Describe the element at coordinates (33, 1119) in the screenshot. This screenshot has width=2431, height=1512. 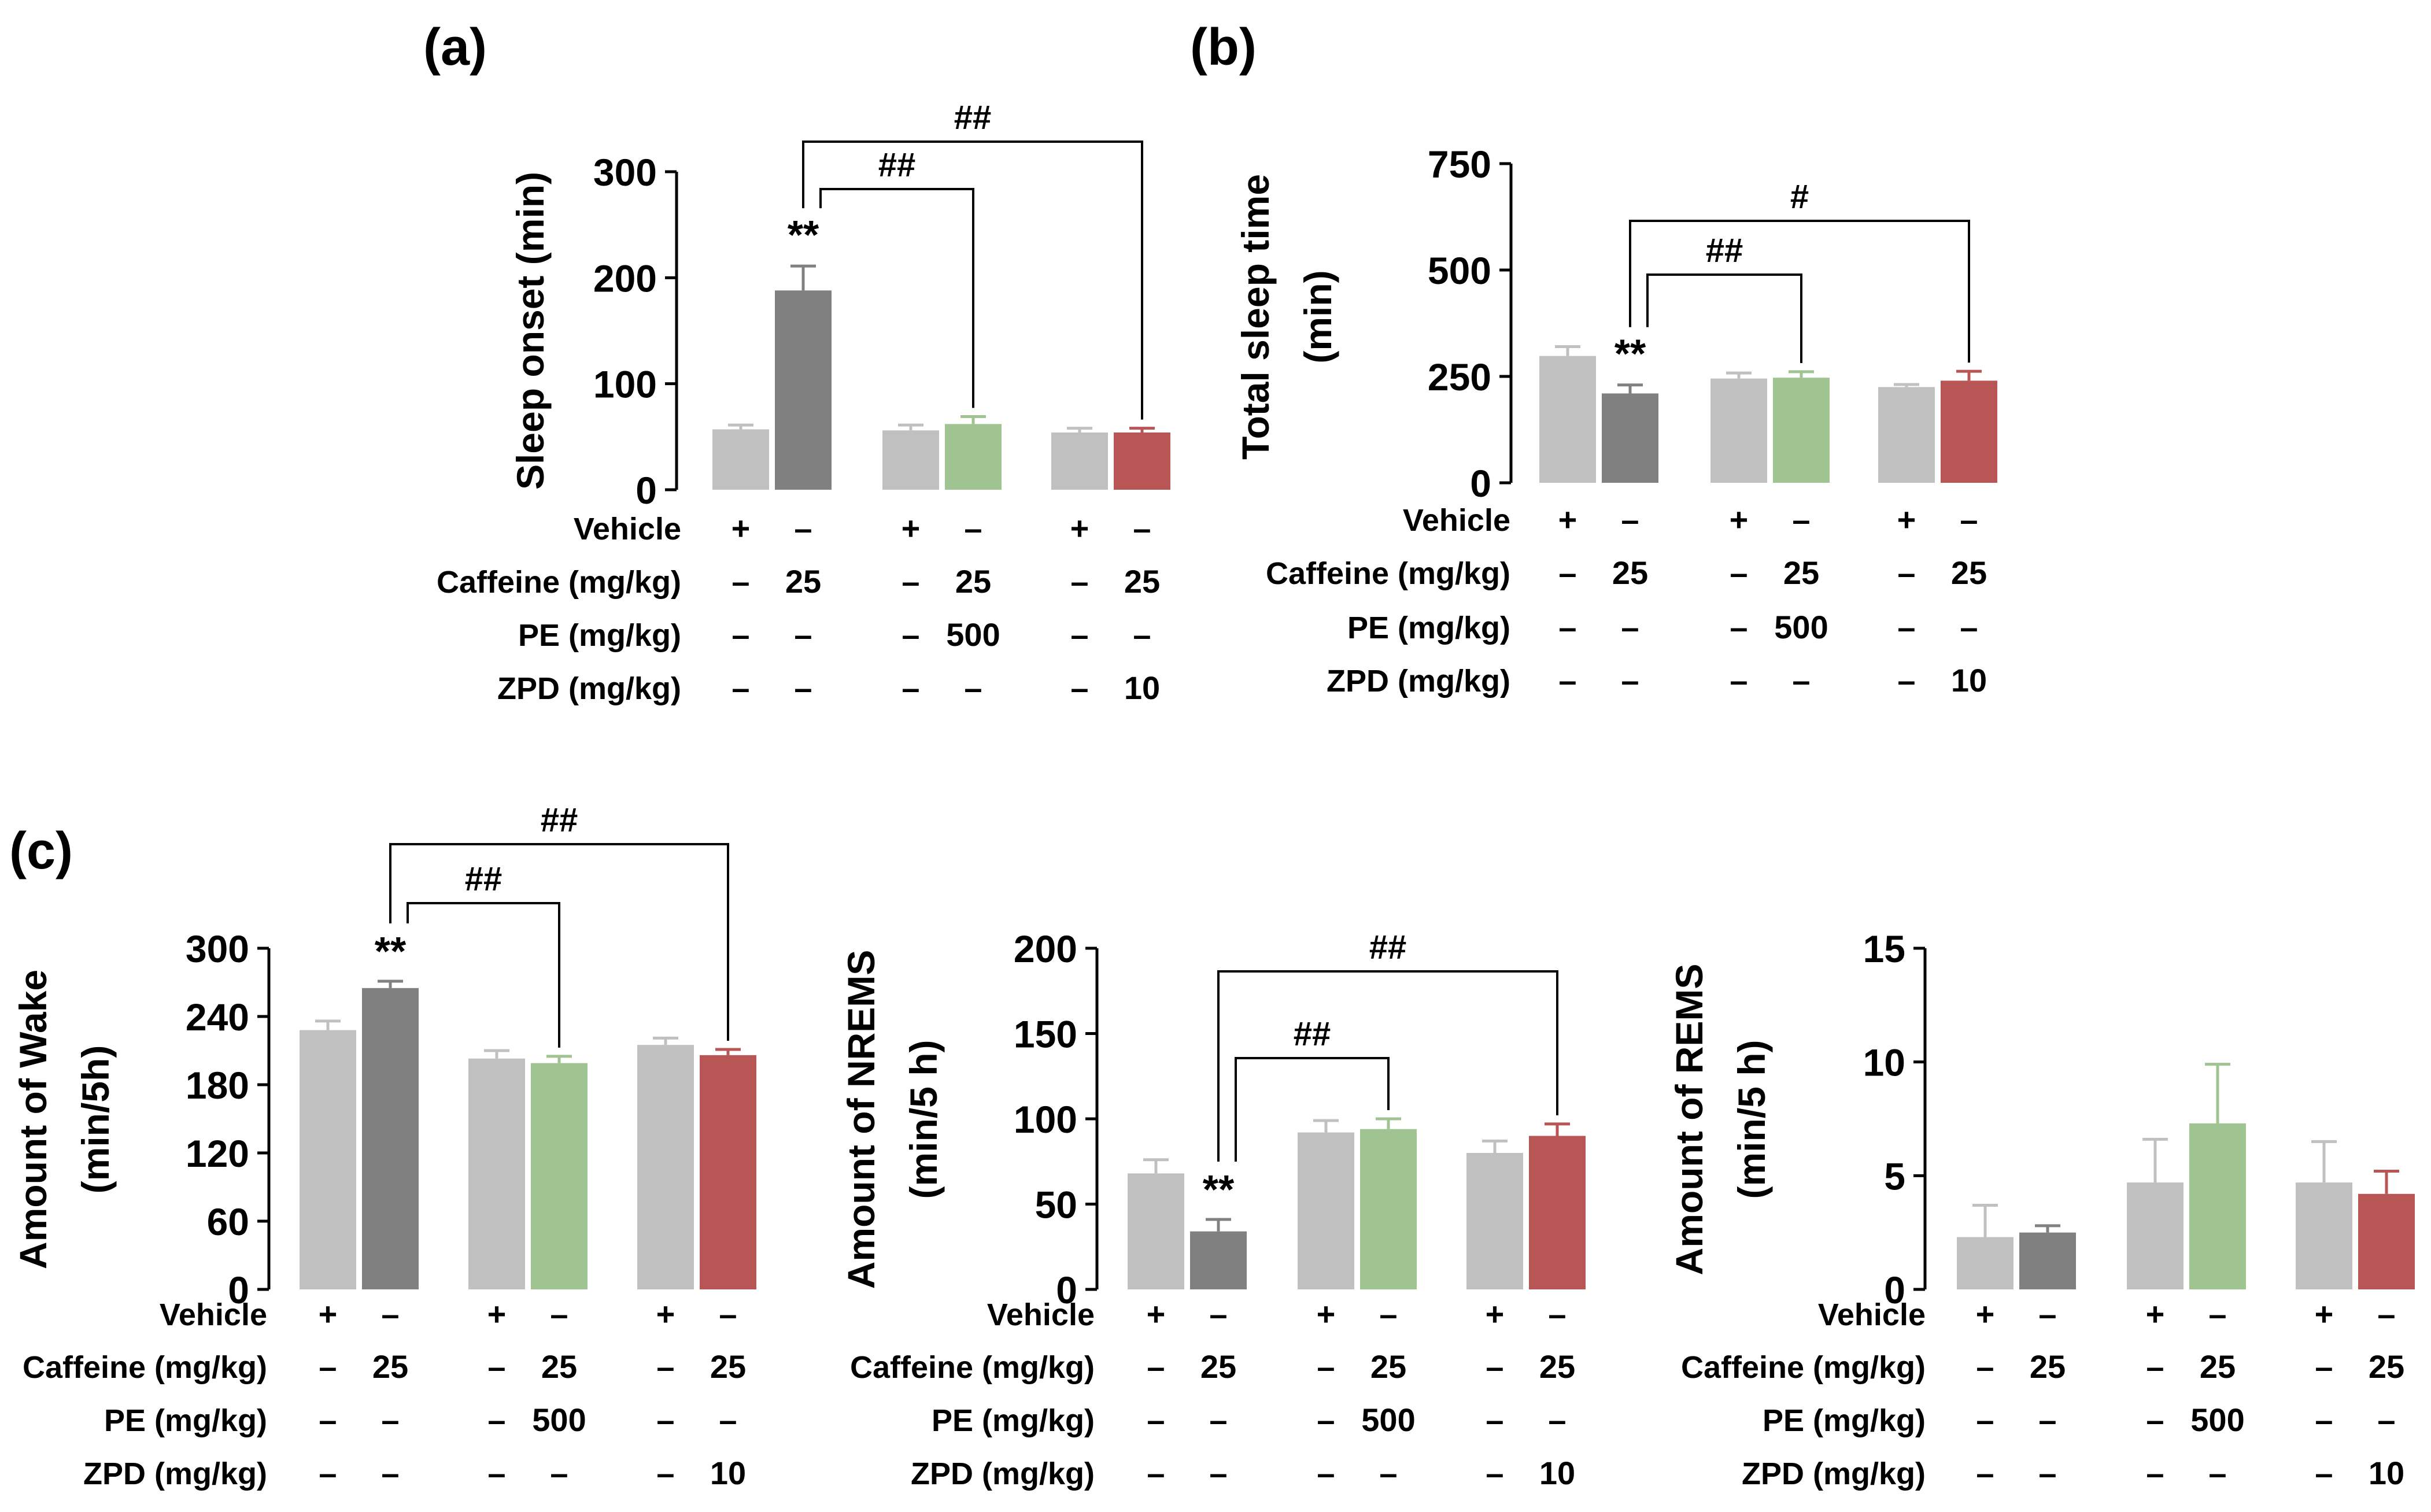
I see `y-axis-label: Amount of Wake` at that location.